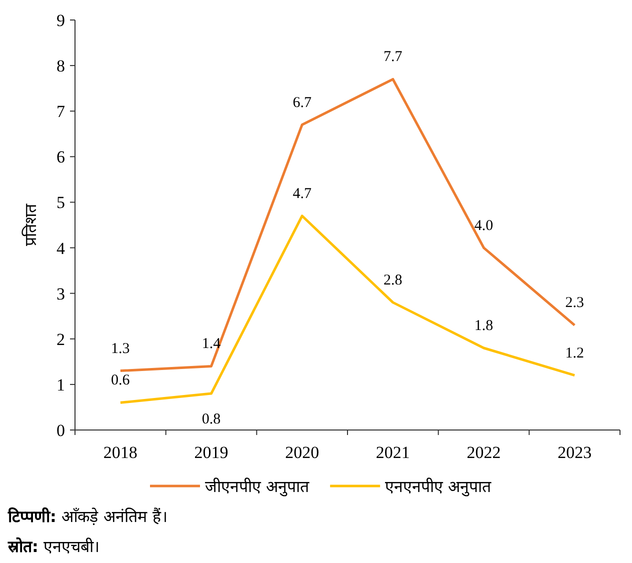  I want to click on x-tick-label: 2022, so click(483, 452).